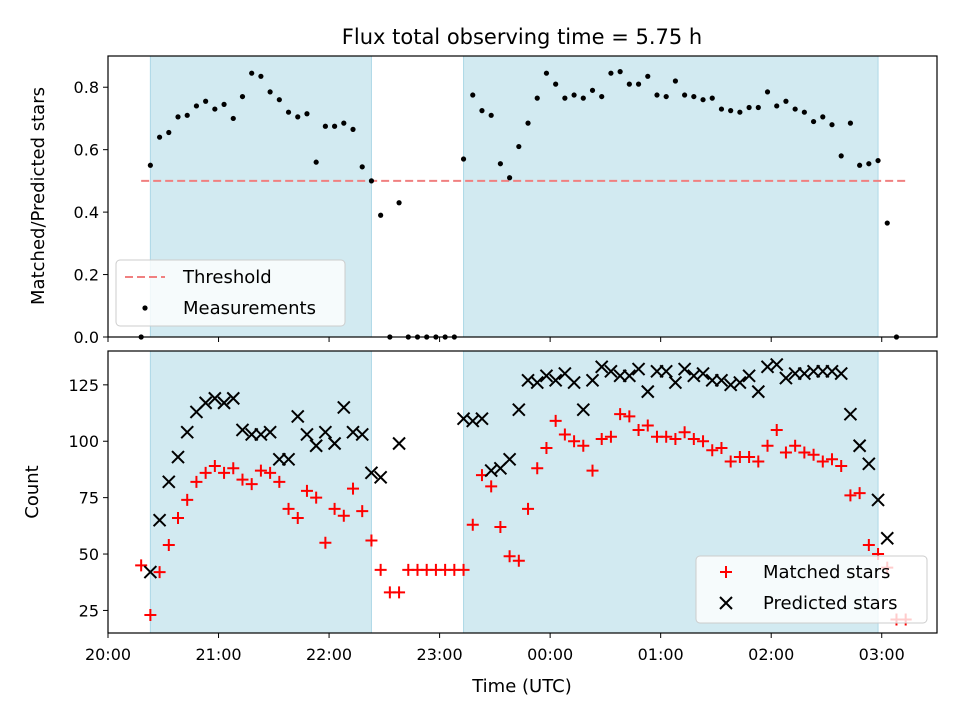 This screenshot has height=720, width=960. What do you see at coordinates (86, 150) in the screenshot?
I see `top-y-tick-label: 0.6` at bounding box center [86, 150].